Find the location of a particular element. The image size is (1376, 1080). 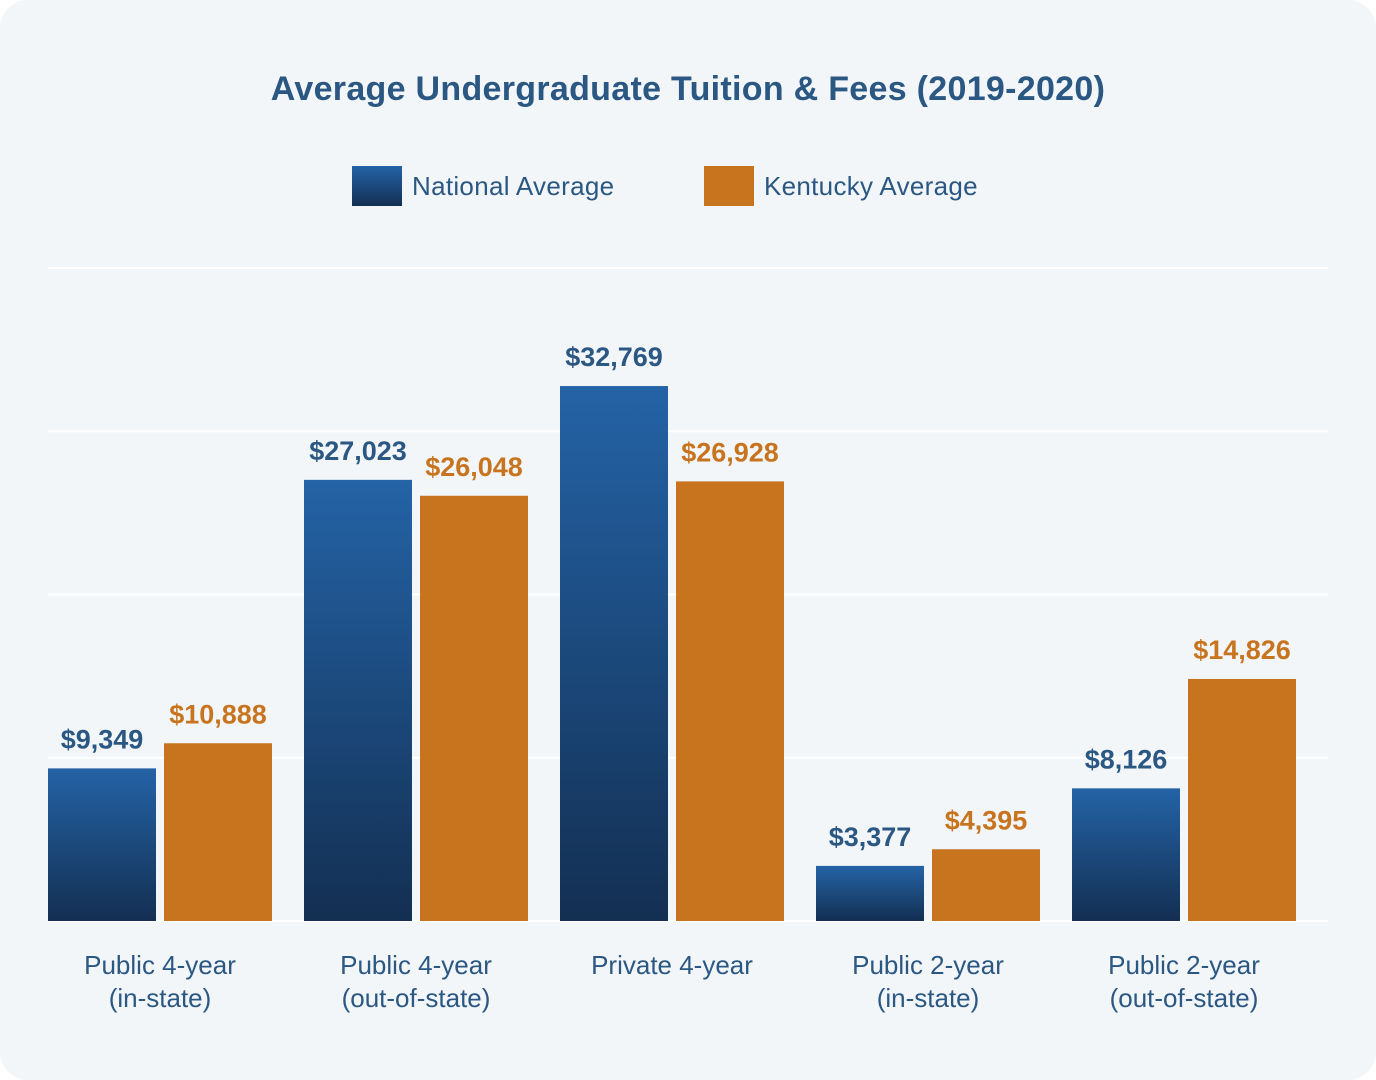

value-label-national: $3,377 is located at coordinates (870, 837).